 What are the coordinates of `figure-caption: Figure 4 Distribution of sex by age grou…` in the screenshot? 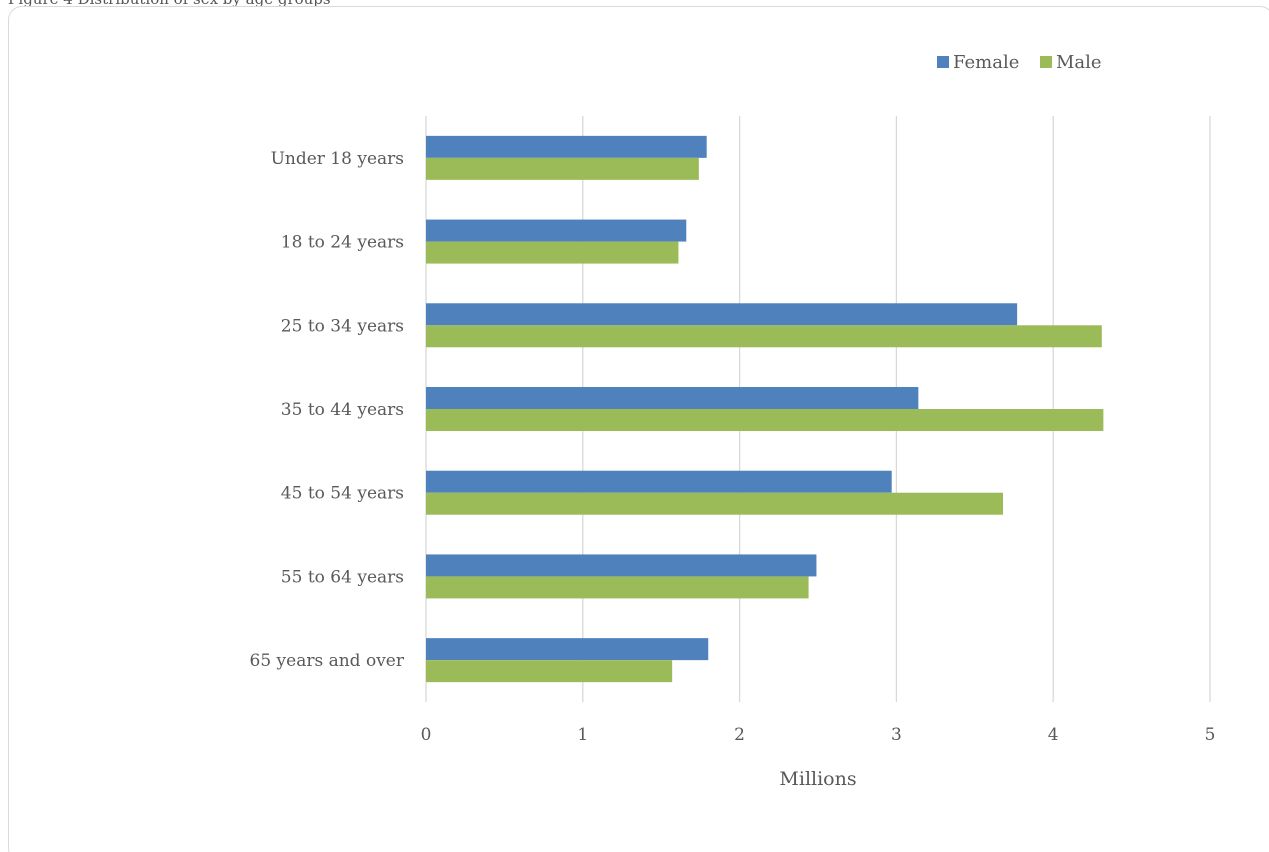 It's located at (169, 4).